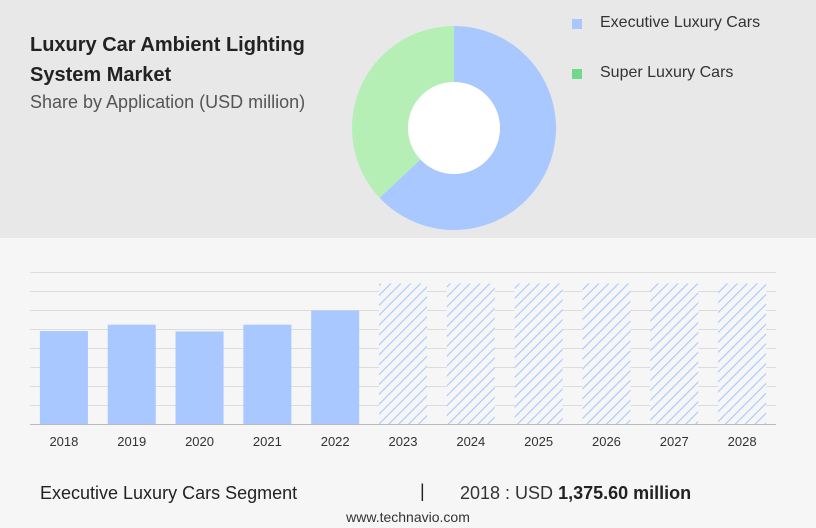 This screenshot has height=528, width=816. What do you see at coordinates (335, 441) in the screenshot?
I see `x-tick-label-2022: 2022` at bounding box center [335, 441].